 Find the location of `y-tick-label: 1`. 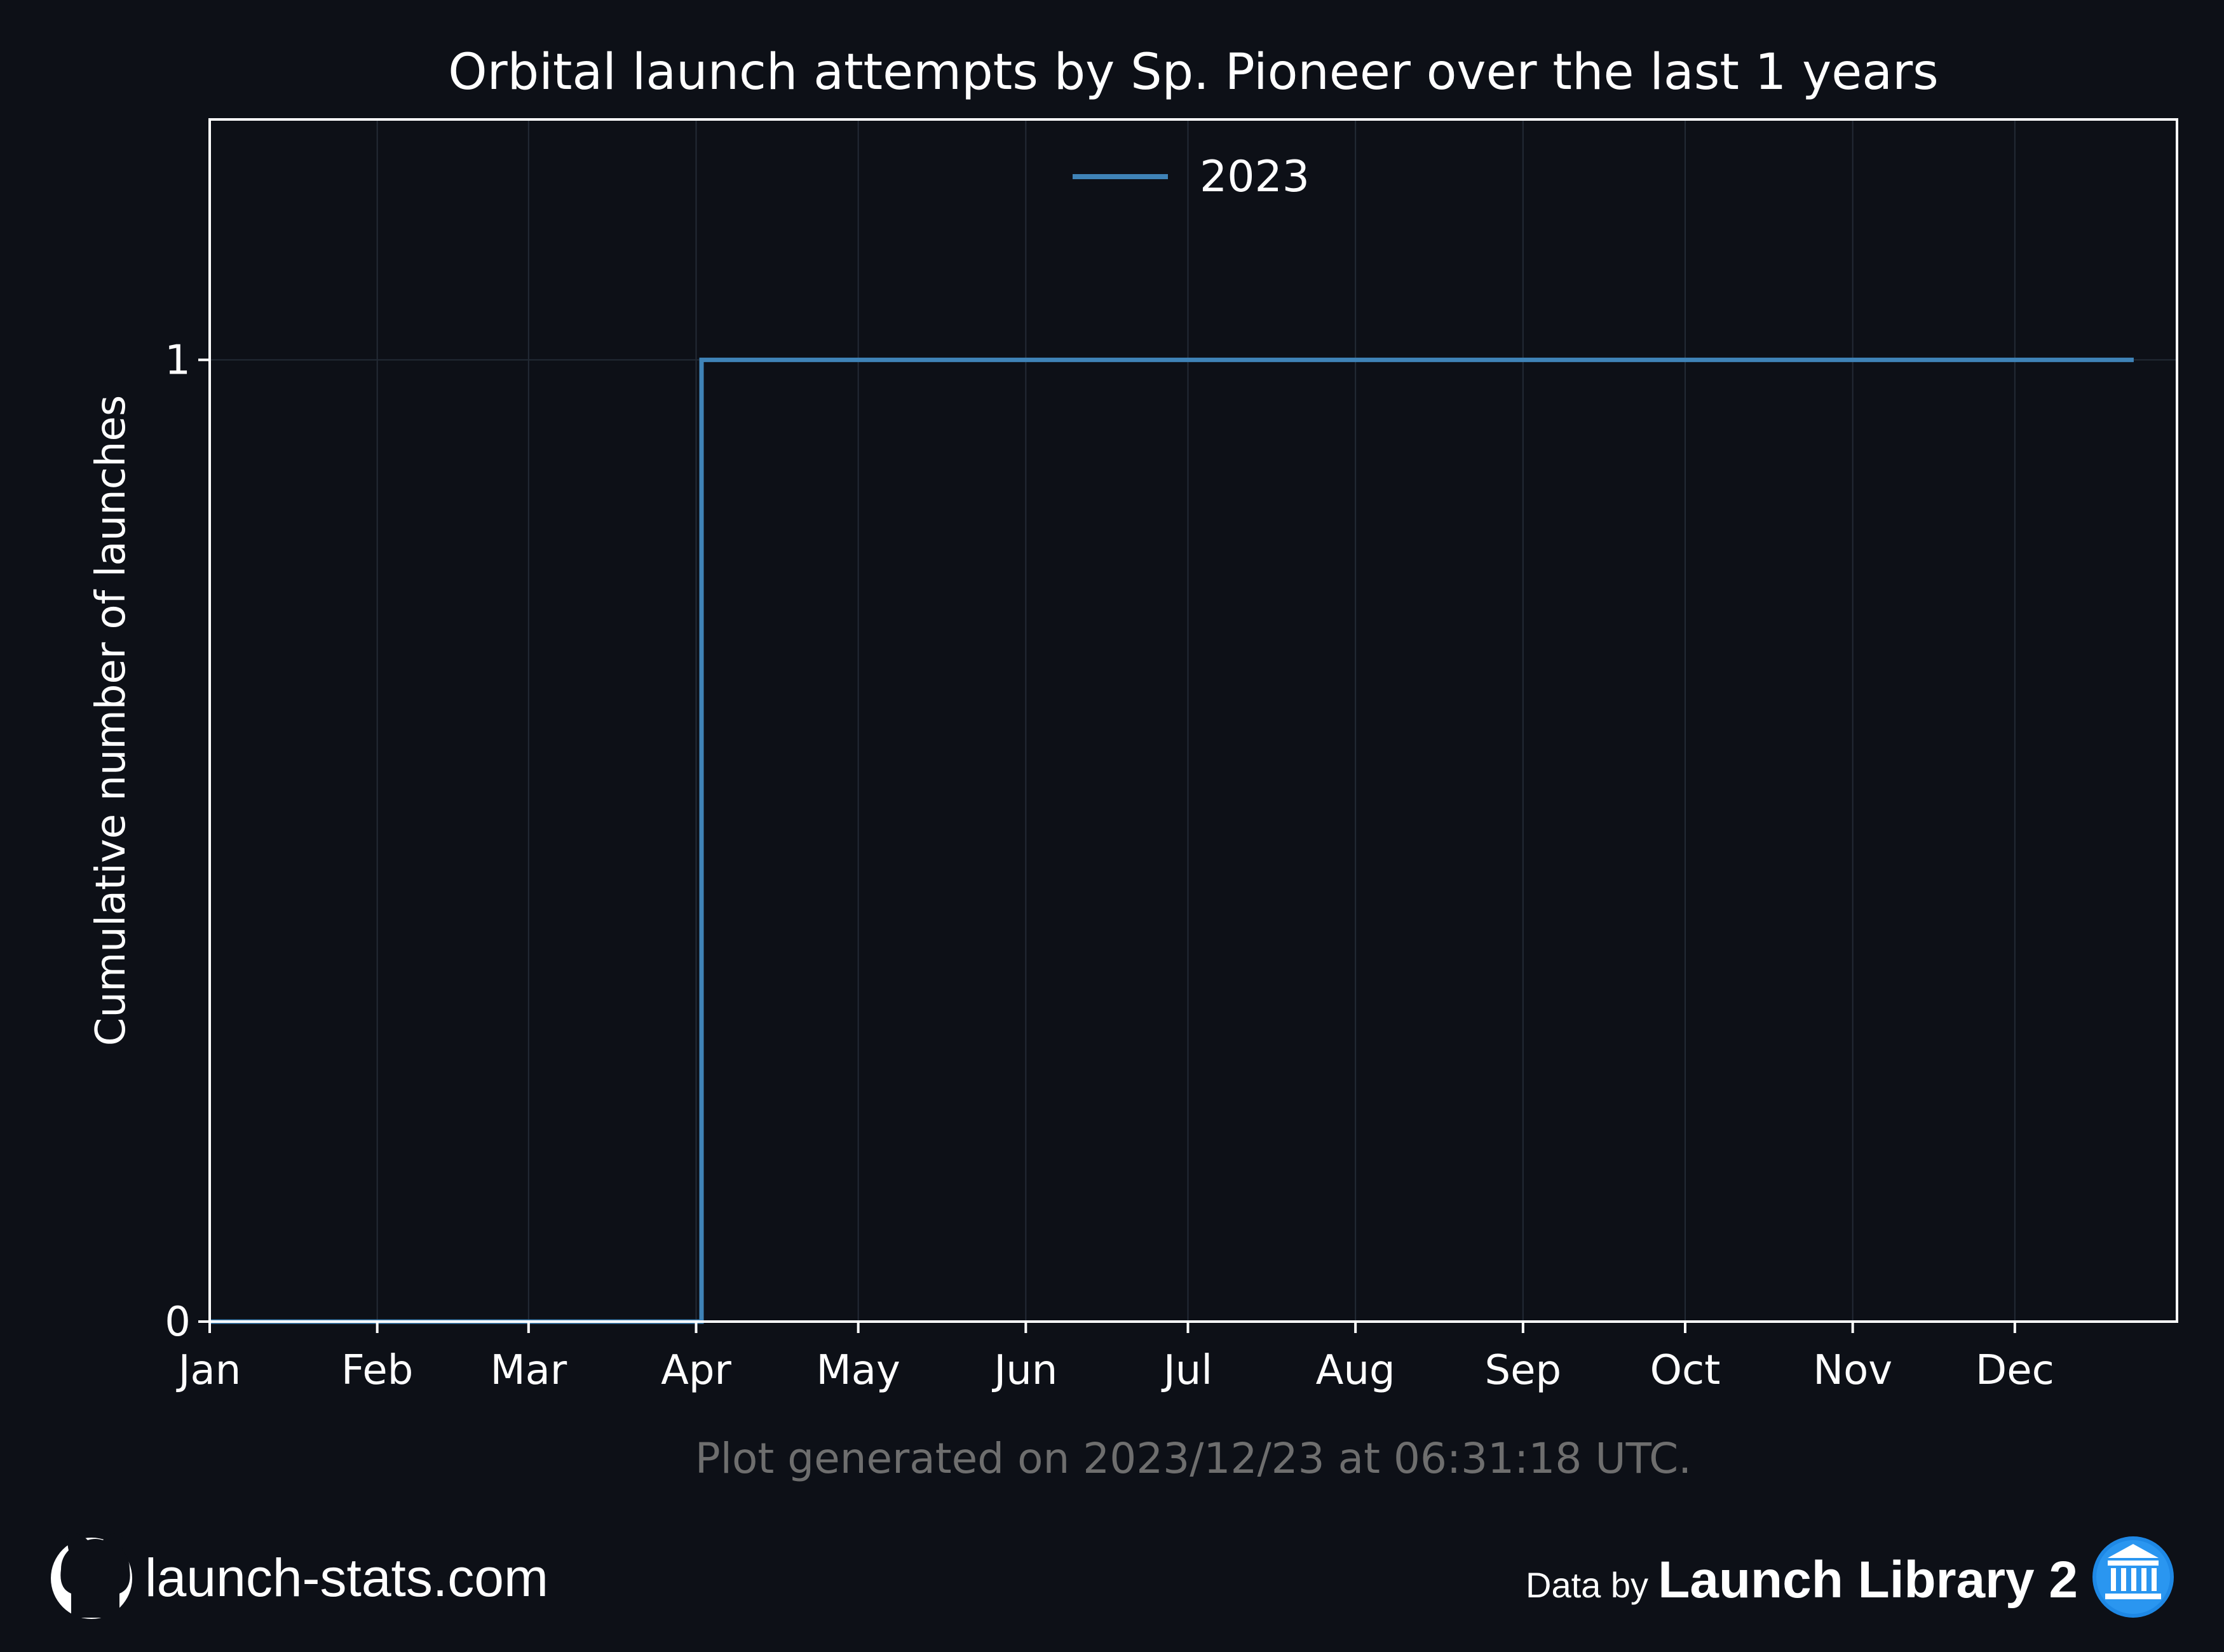

y-tick-label: 1 is located at coordinates (178, 361).